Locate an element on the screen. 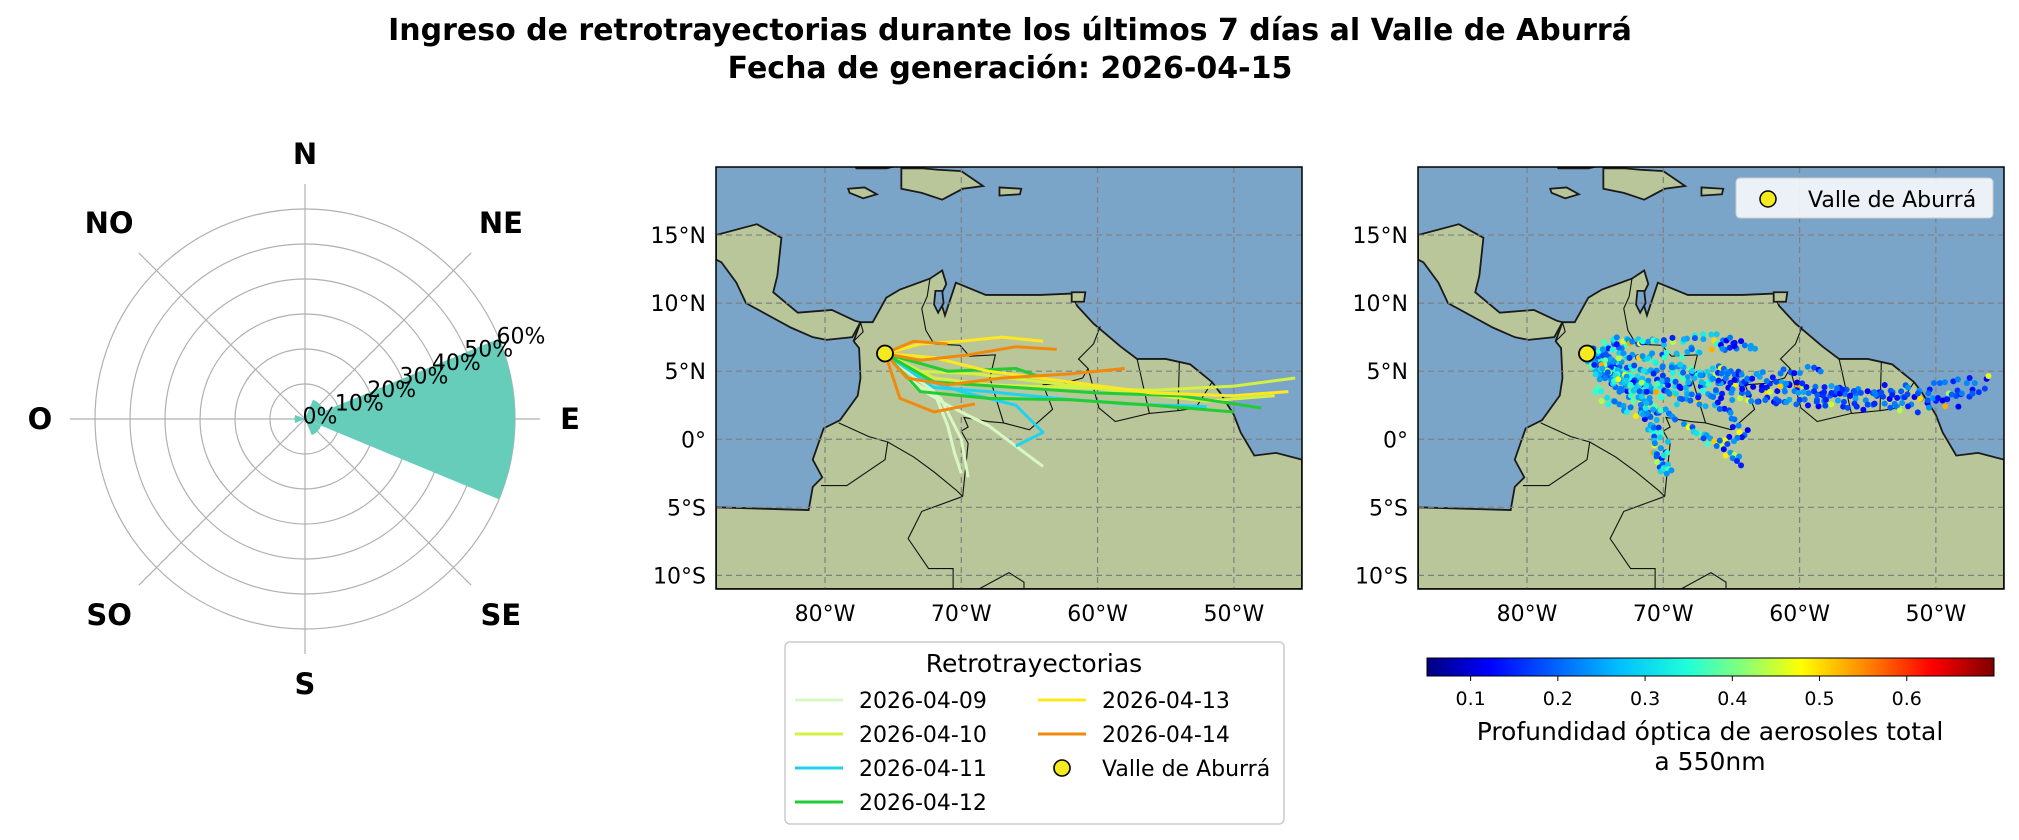 The image size is (2019, 840). map2-lat-tick: 5°N is located at coordinates (1387, 372).